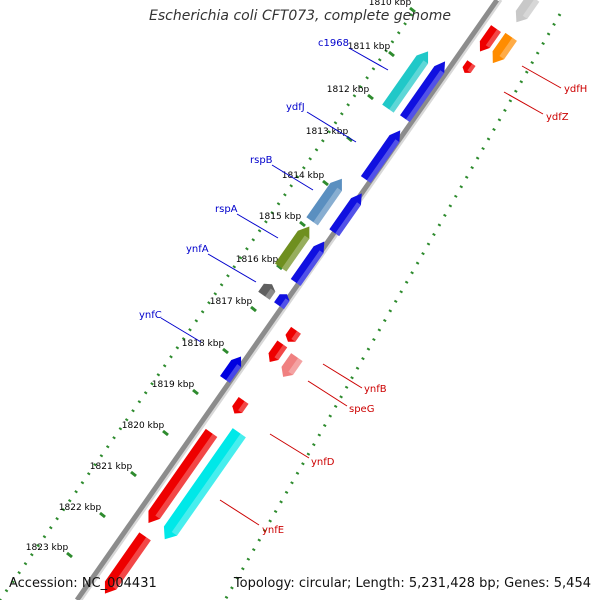 This screenshot has height=600, width=600. I want to click on gene-ynfc, so click(231, 369).